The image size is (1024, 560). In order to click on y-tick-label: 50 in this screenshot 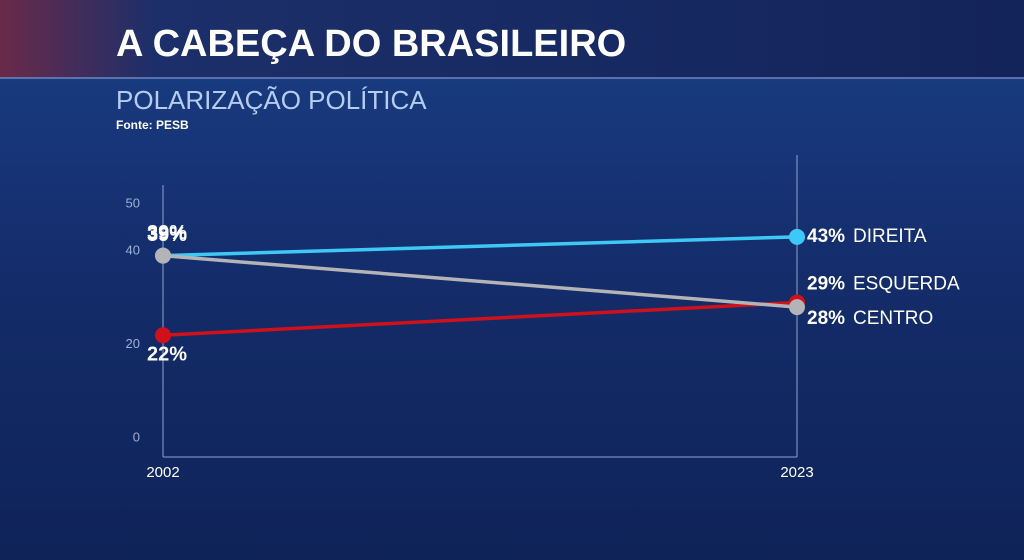, I will do `click(133, 203)`.